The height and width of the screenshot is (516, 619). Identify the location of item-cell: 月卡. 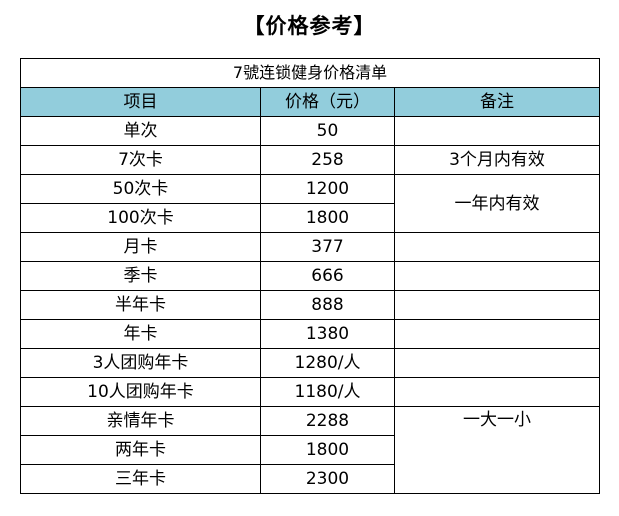
(140, 247).